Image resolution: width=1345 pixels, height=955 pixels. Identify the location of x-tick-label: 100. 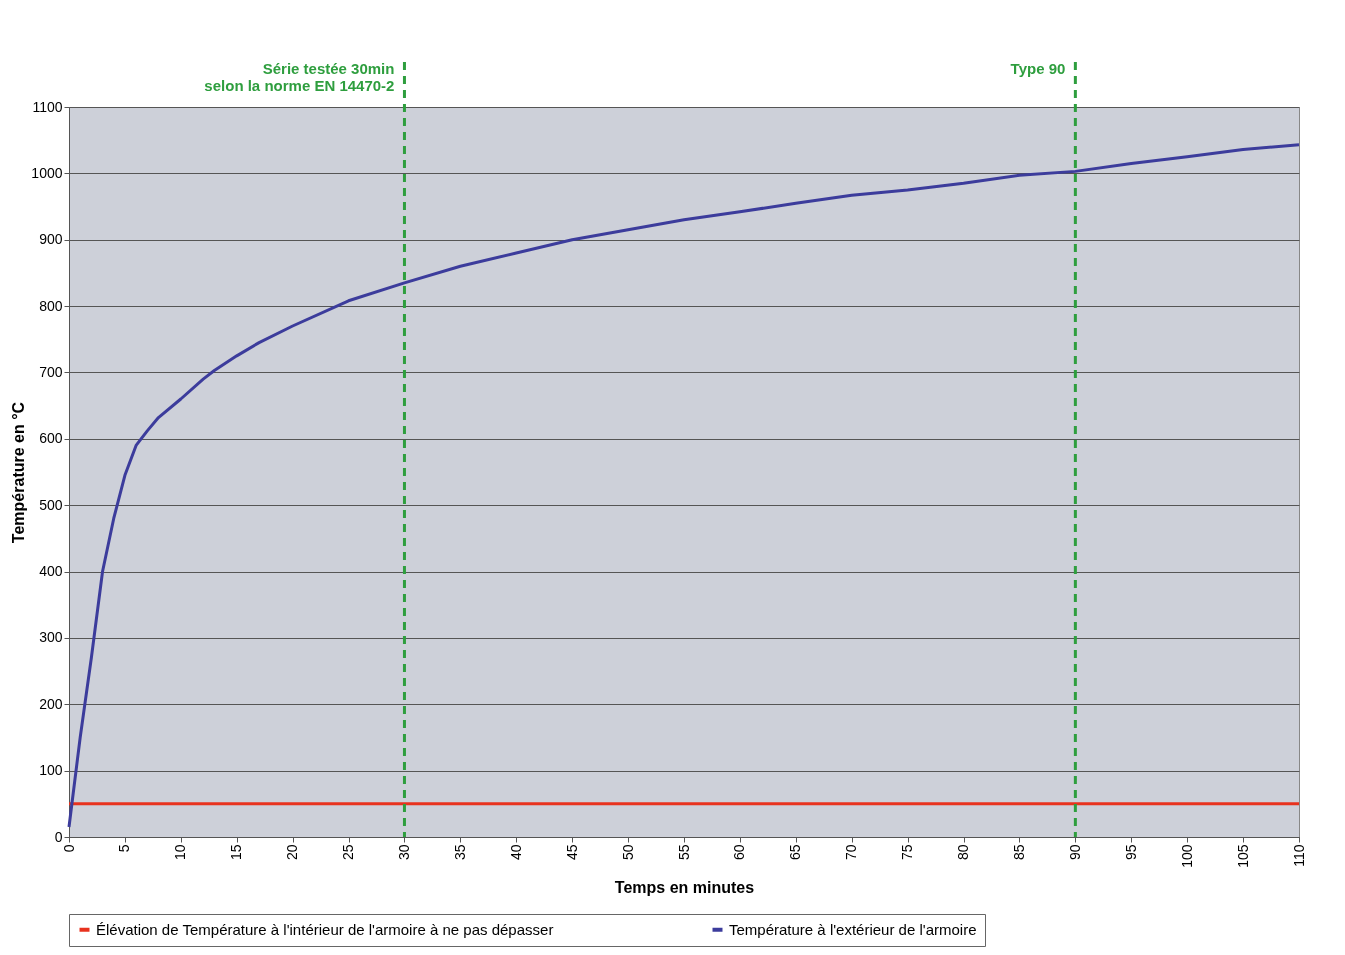
(1186, 856).